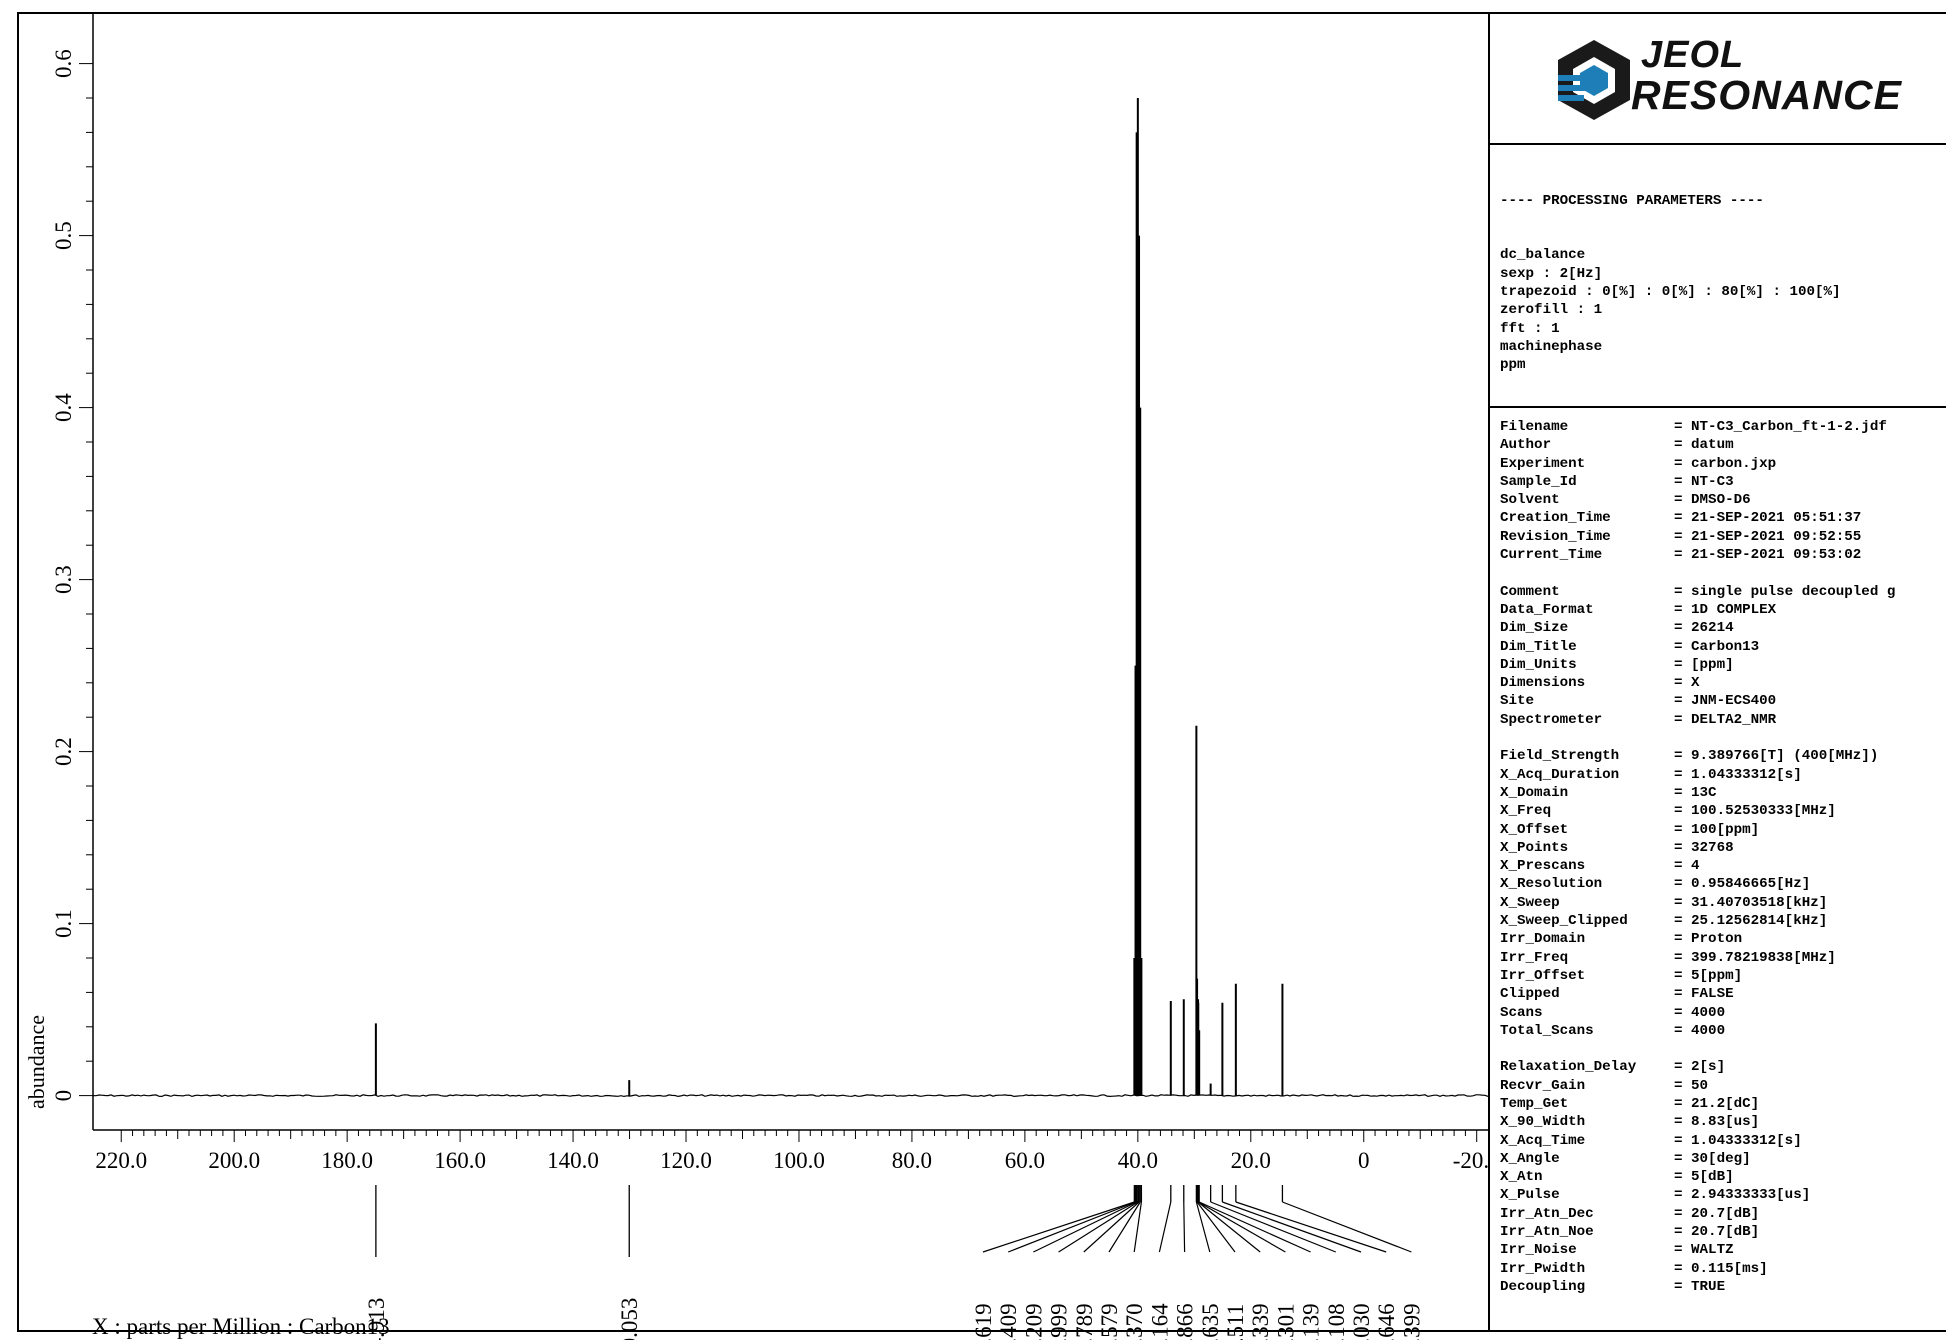 Image resolution: width=1946 pixels, height=1340 pixels. Describe the element at coordinates (1723, 482) in the screenshot. I see `parameter-row: Sample_Id = NT-C3` at that location.